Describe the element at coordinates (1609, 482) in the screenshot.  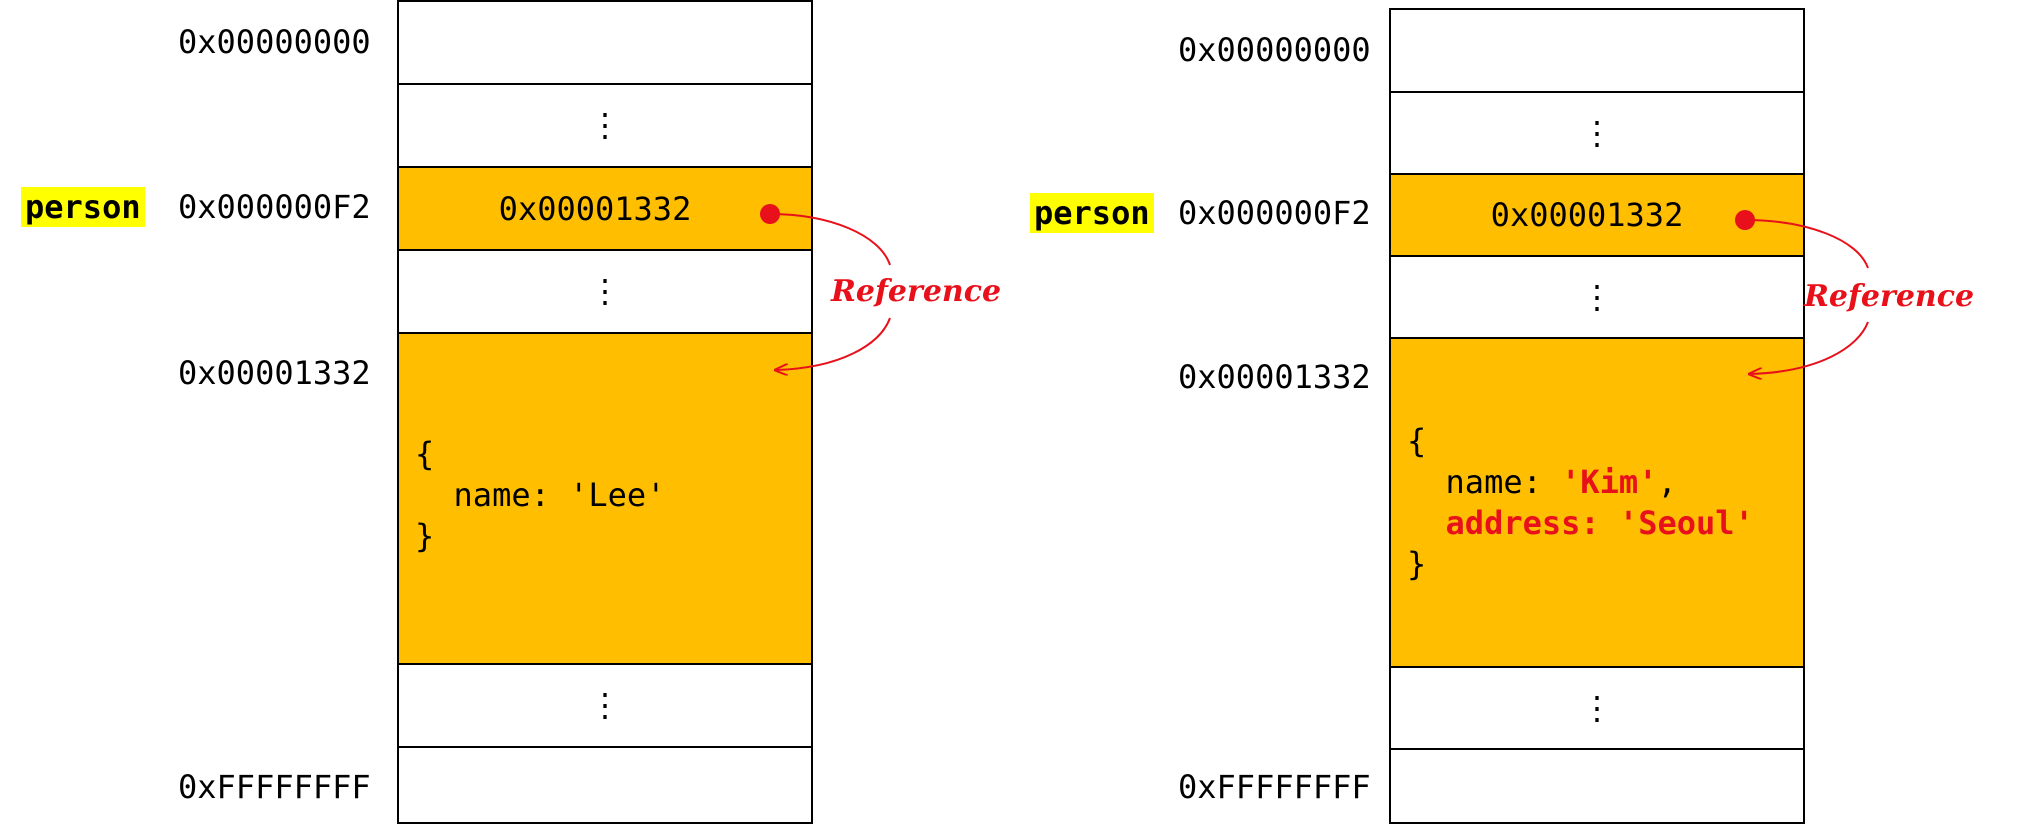
I see `object-property-value: 'Kim'` at that location.